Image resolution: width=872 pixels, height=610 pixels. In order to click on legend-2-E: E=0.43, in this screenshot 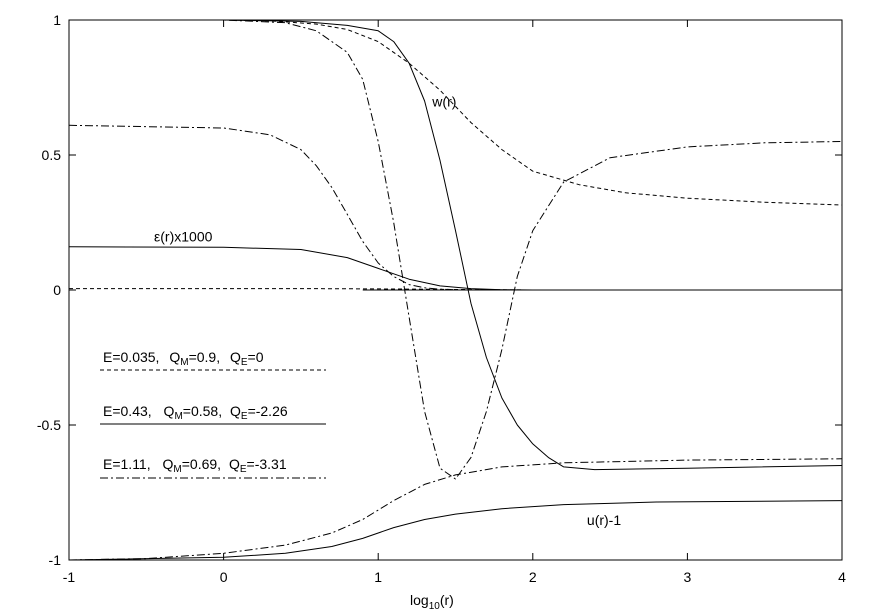, I will do `click(127, 411)`.